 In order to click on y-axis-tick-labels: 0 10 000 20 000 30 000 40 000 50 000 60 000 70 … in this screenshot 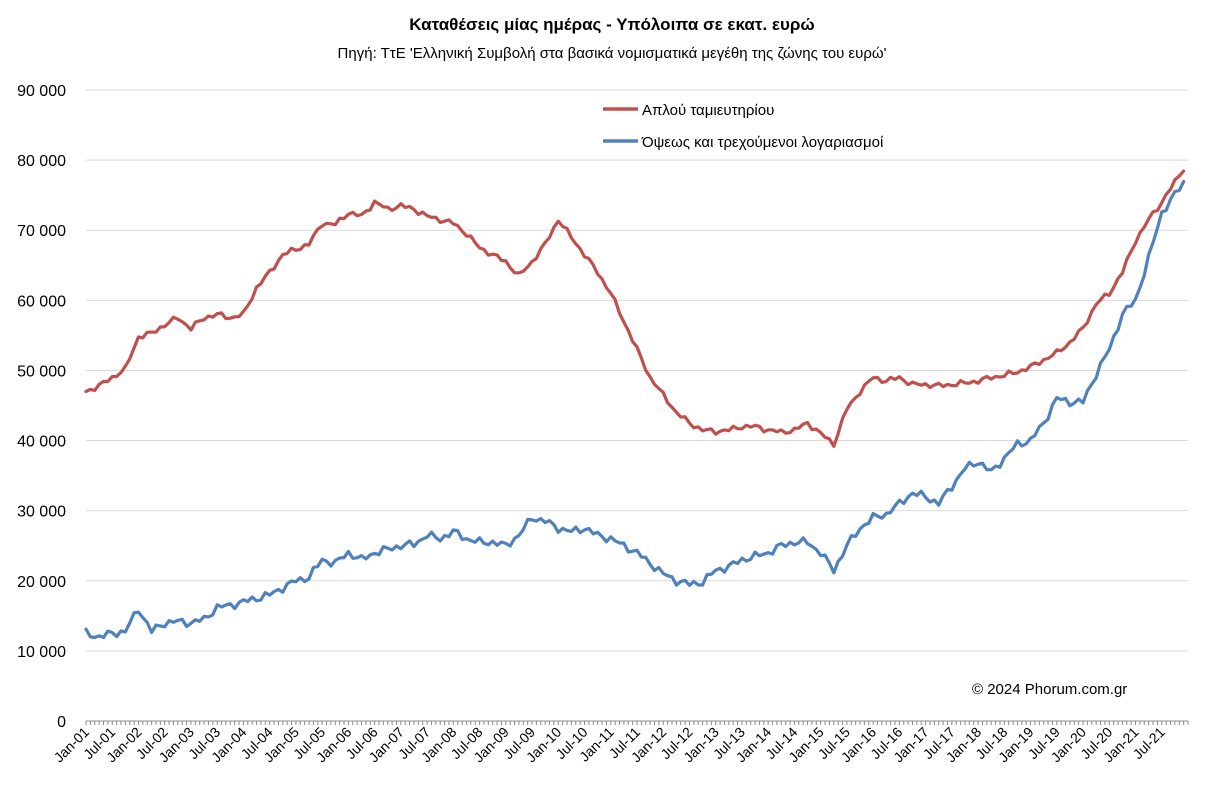, I will do `click(41, 407)`.